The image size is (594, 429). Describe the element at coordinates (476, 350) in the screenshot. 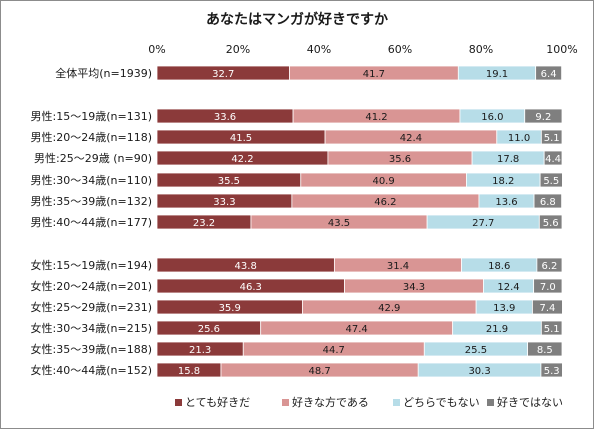

I see `data-label: 25.5` at that location.